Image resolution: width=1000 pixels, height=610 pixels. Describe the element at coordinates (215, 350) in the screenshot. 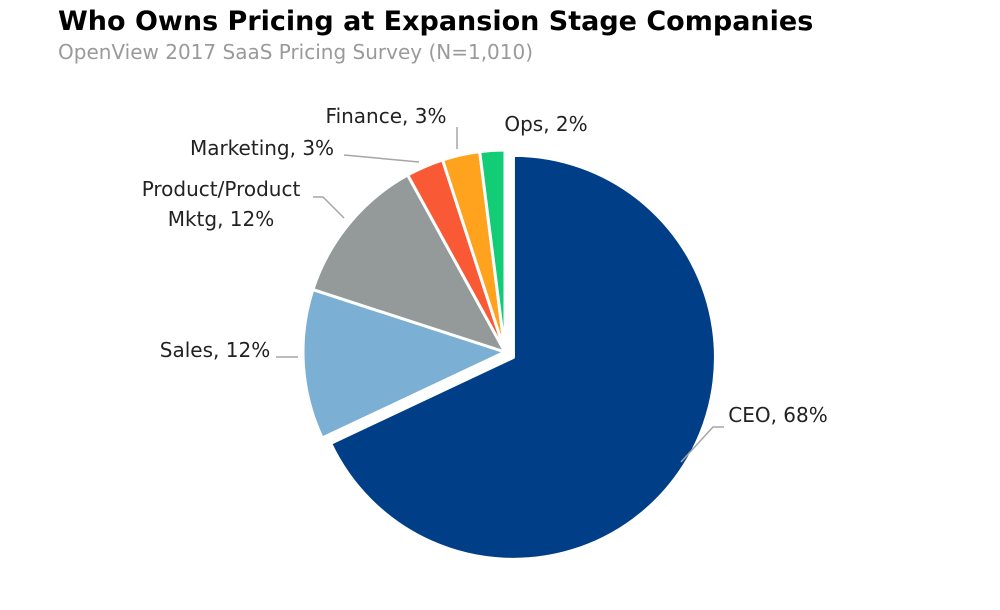

I see `slice-label: Sales, 12%` at that location.